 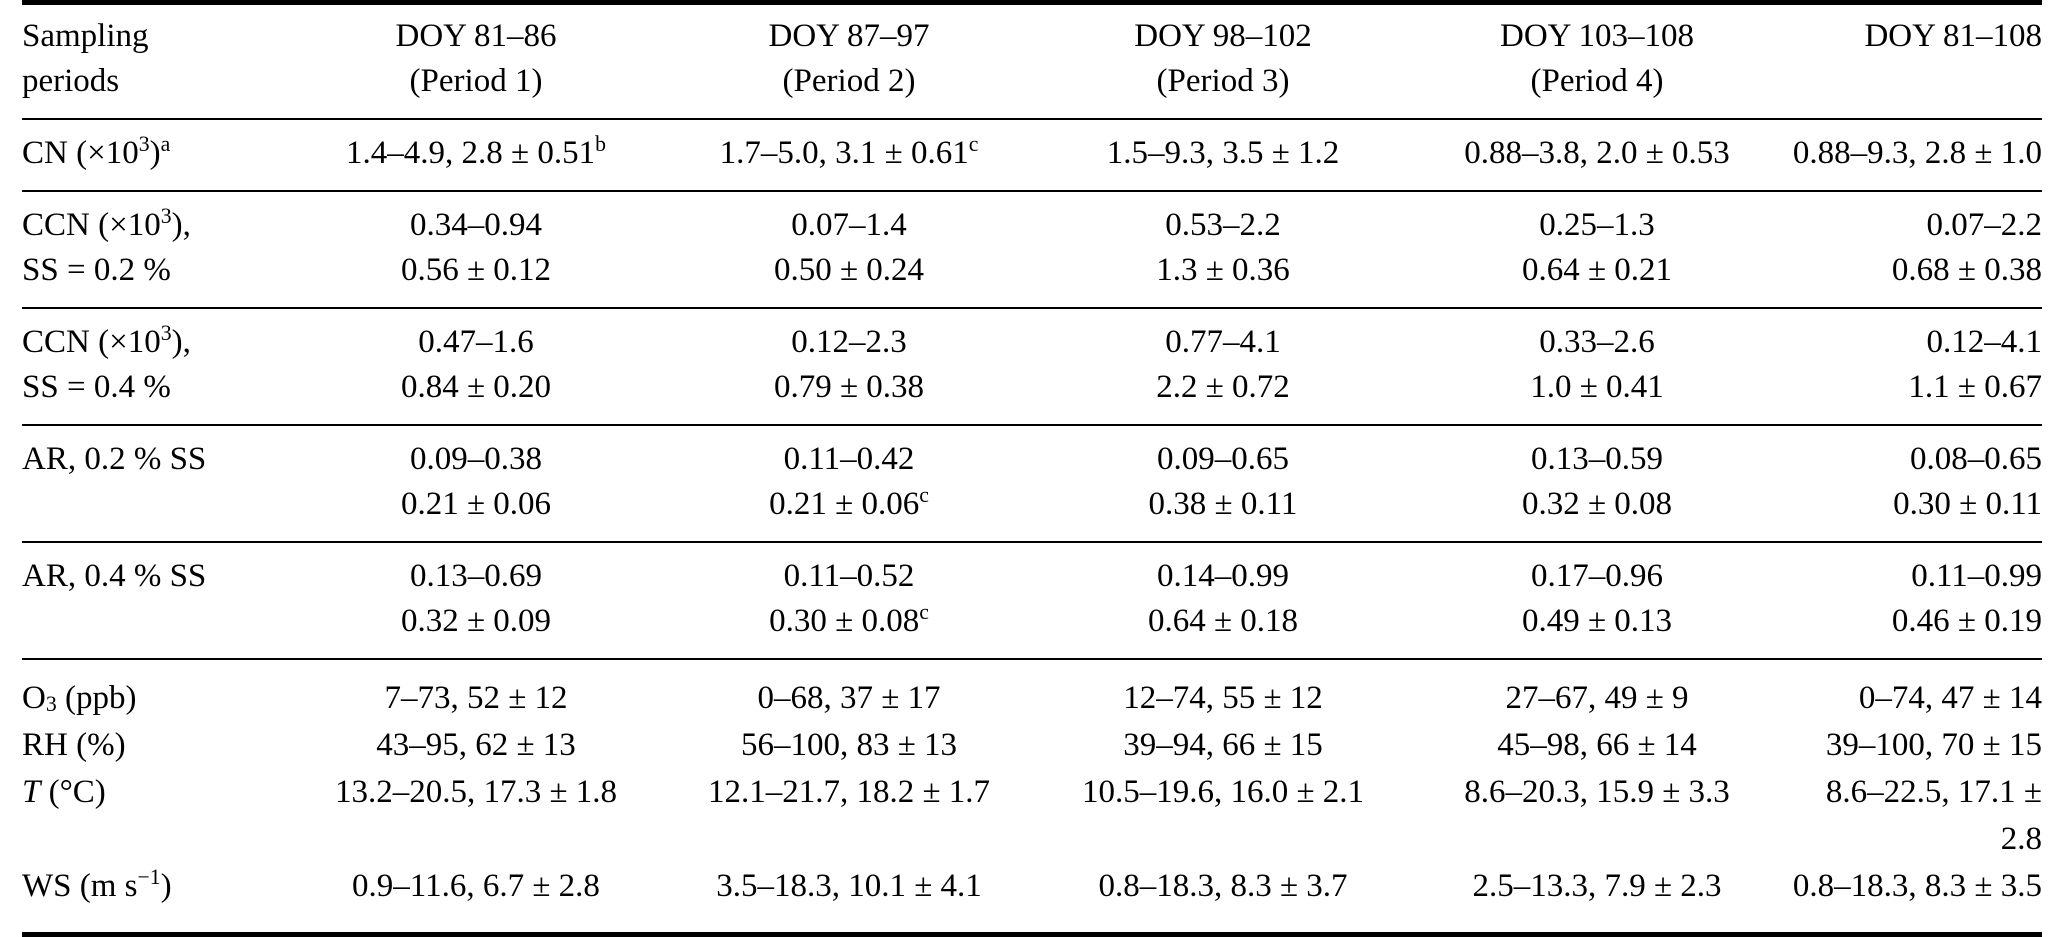 What do you see at coordinates (849, 249) in the screenshot?
I see `data-cell: 0.07–1.4 0.50 ± 0.24` at bounding box center [849, 249].